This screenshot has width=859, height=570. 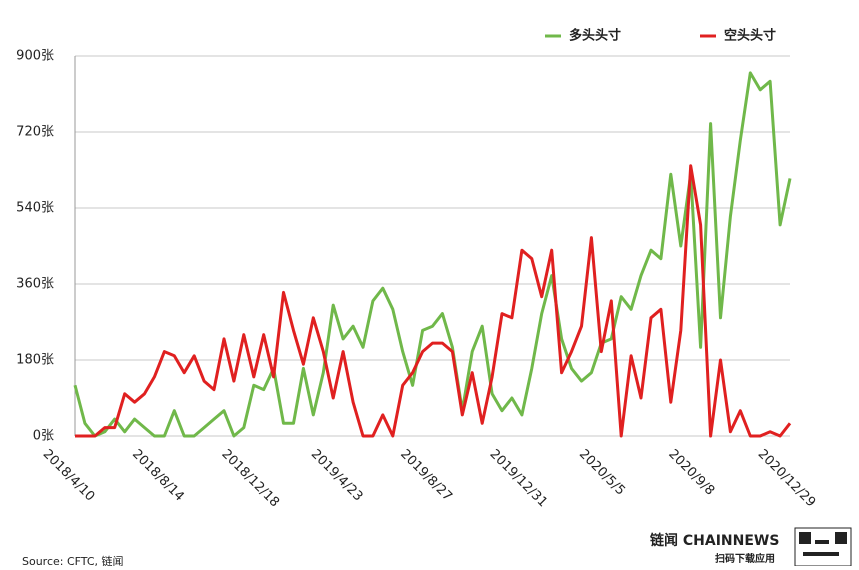 I want to click on x-tick-label: 2019/4/23, so click(x=337, y=476).